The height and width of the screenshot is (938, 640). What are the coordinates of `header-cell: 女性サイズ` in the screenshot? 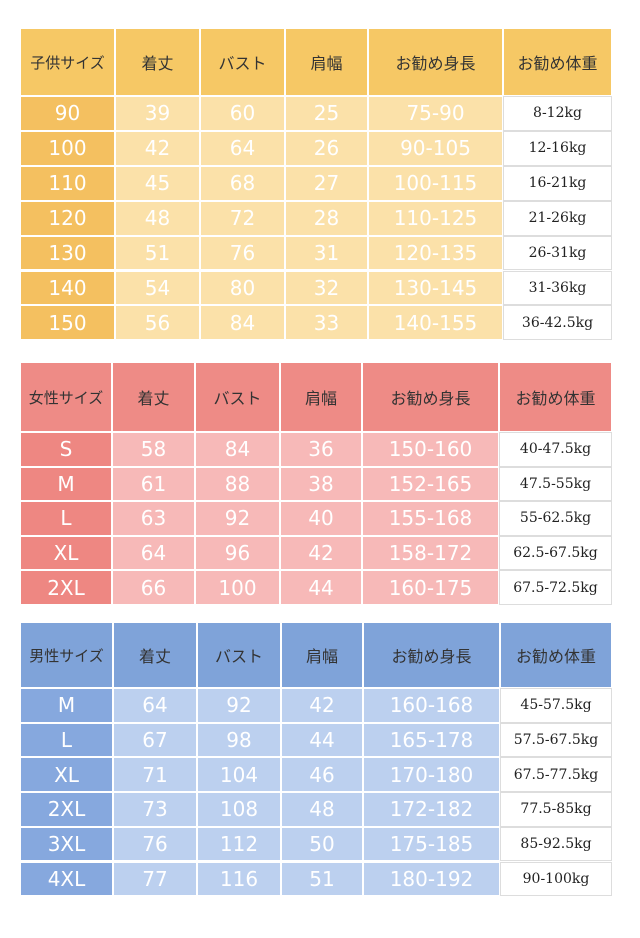 It's located at (66, 397).